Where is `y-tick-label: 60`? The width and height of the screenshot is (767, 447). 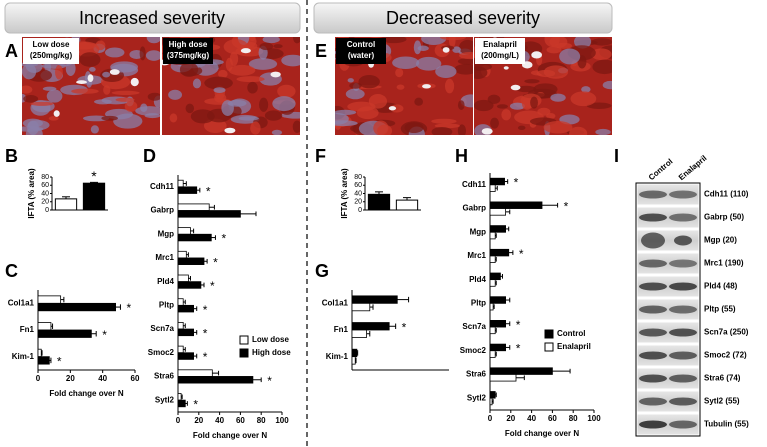 y-tick-label: 60 is located at coordinates (45, 185).